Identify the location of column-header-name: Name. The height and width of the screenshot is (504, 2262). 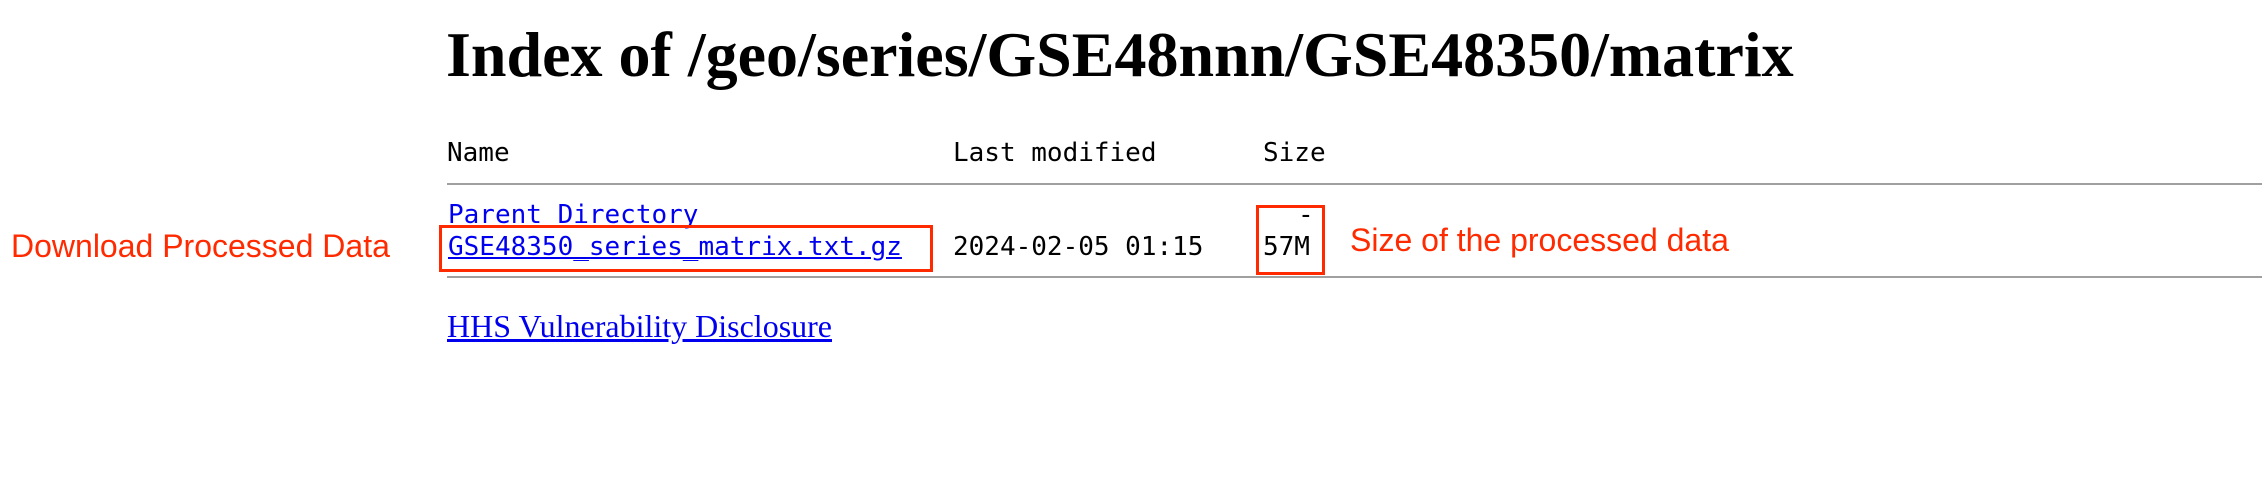
(478, 153).